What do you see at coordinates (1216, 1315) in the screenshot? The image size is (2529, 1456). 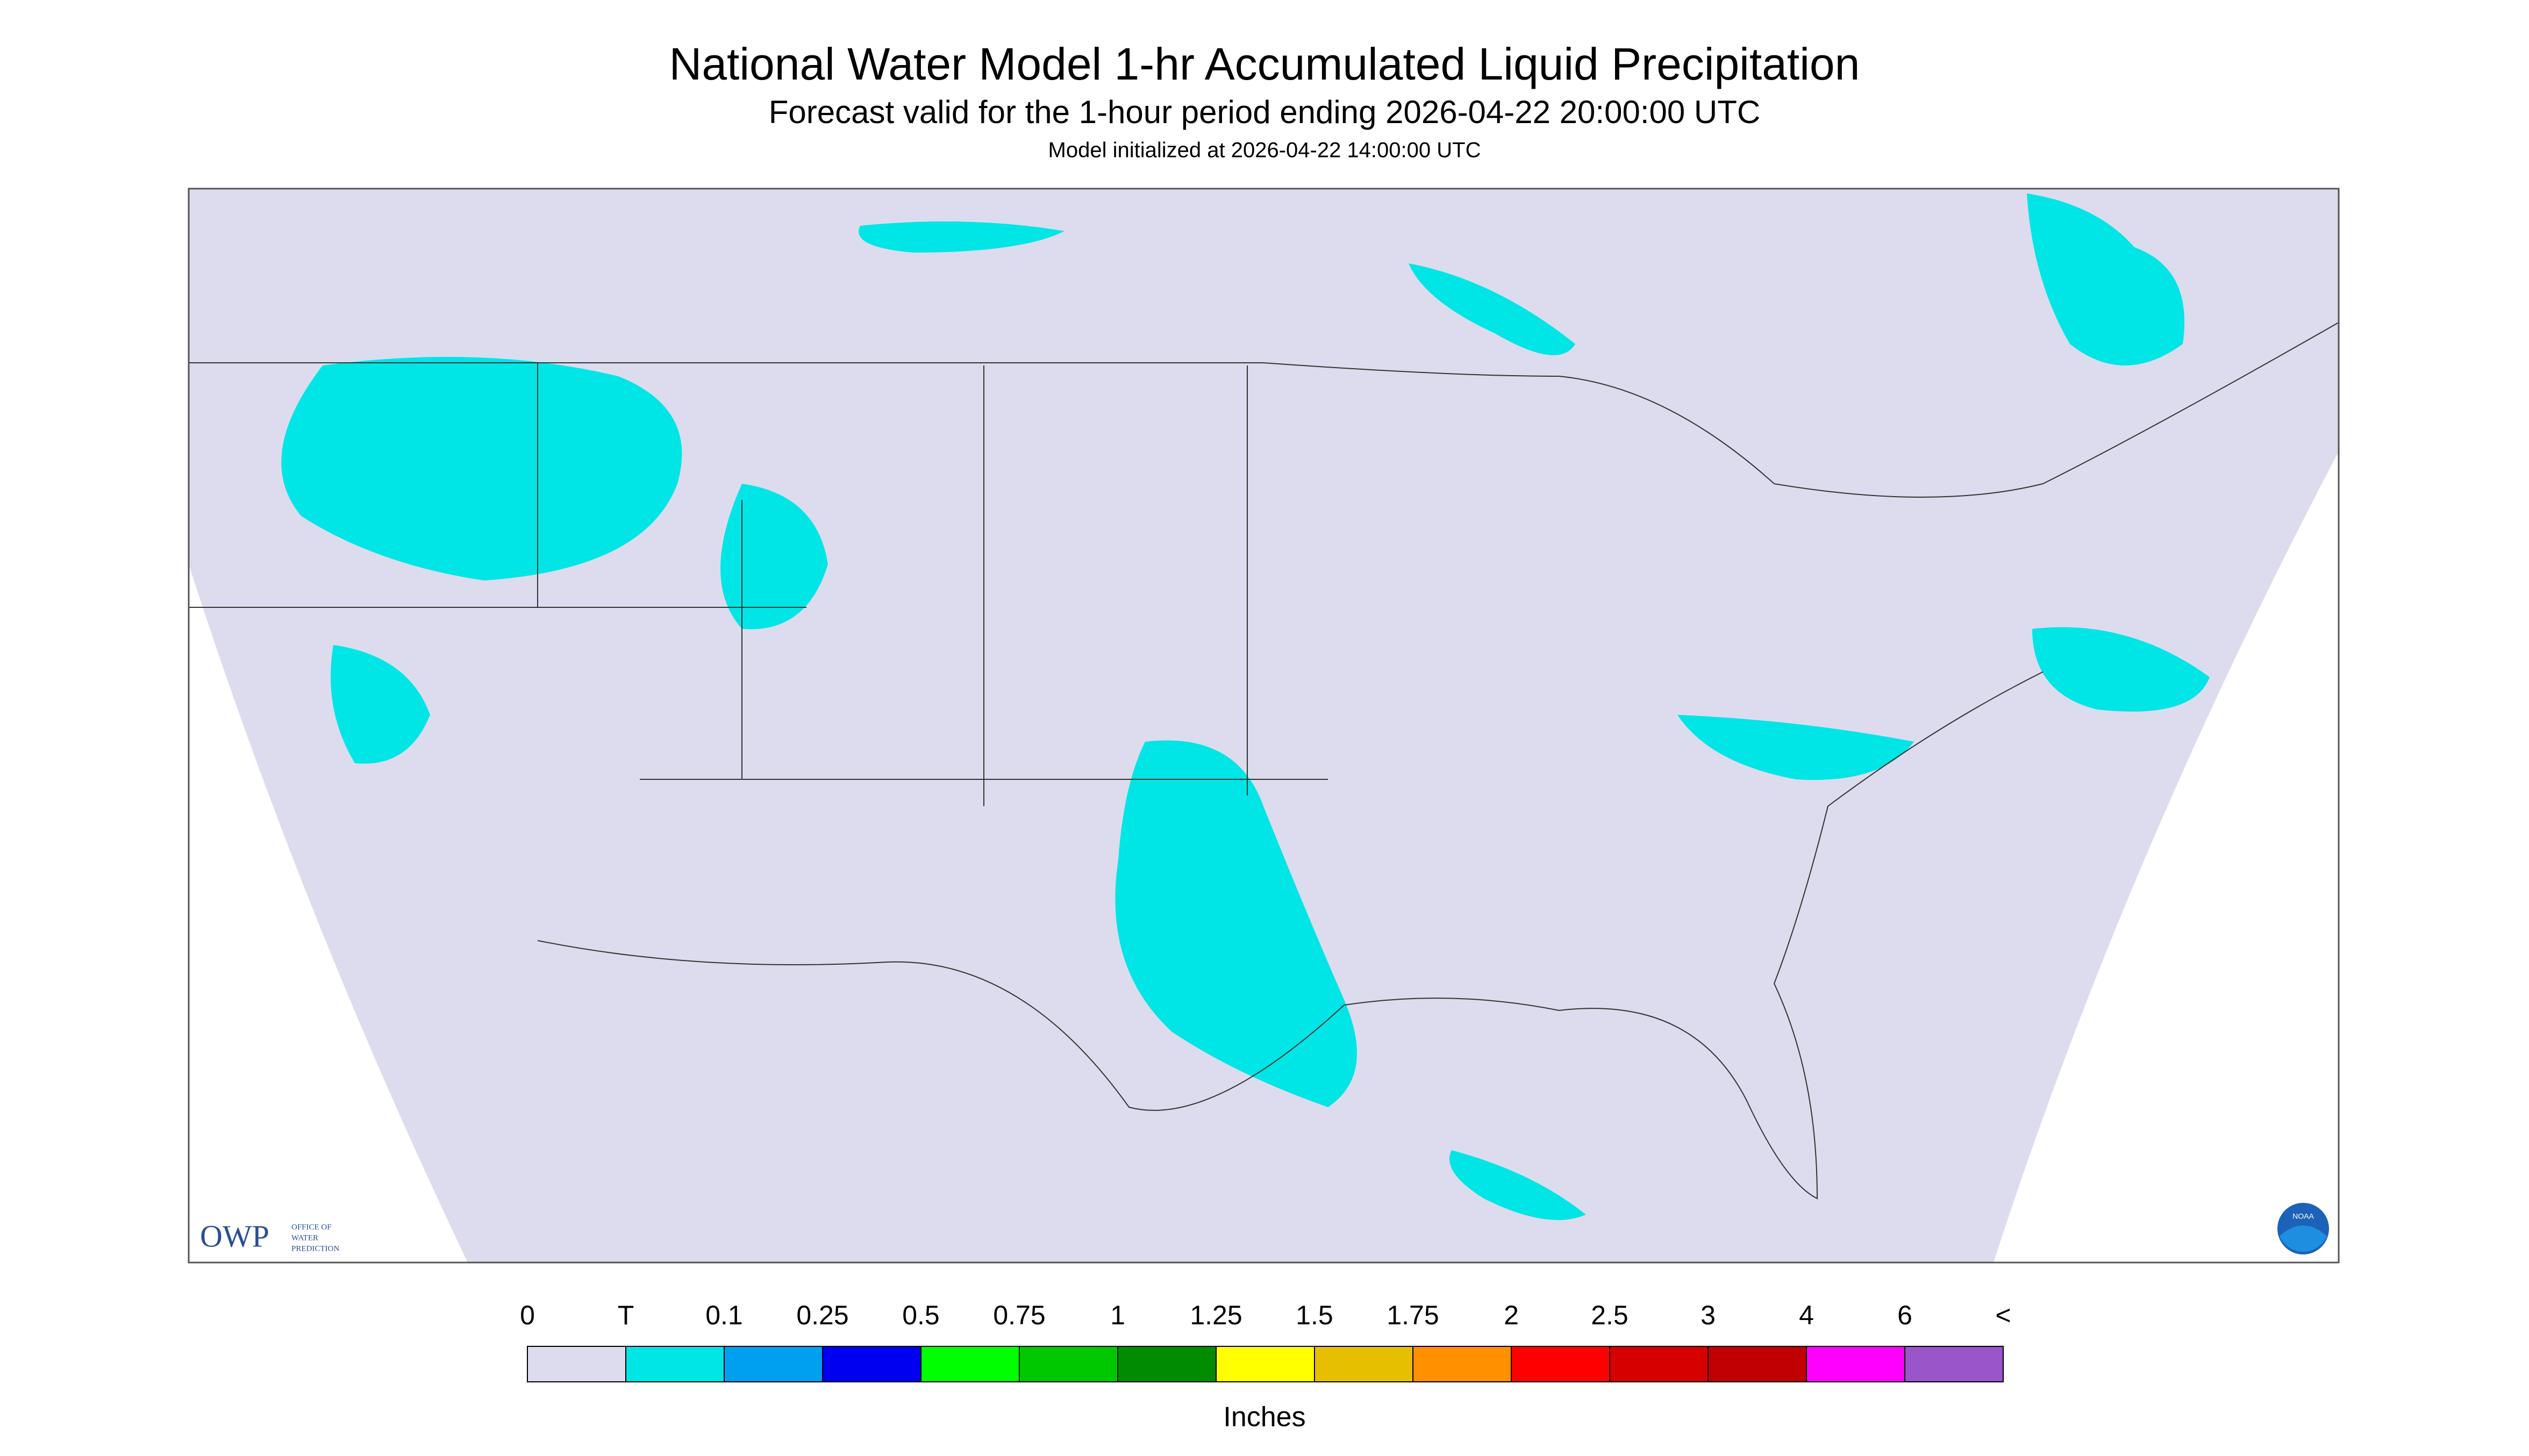 I see `legend-label: 1.25` at bounding box center [1216, 1315].